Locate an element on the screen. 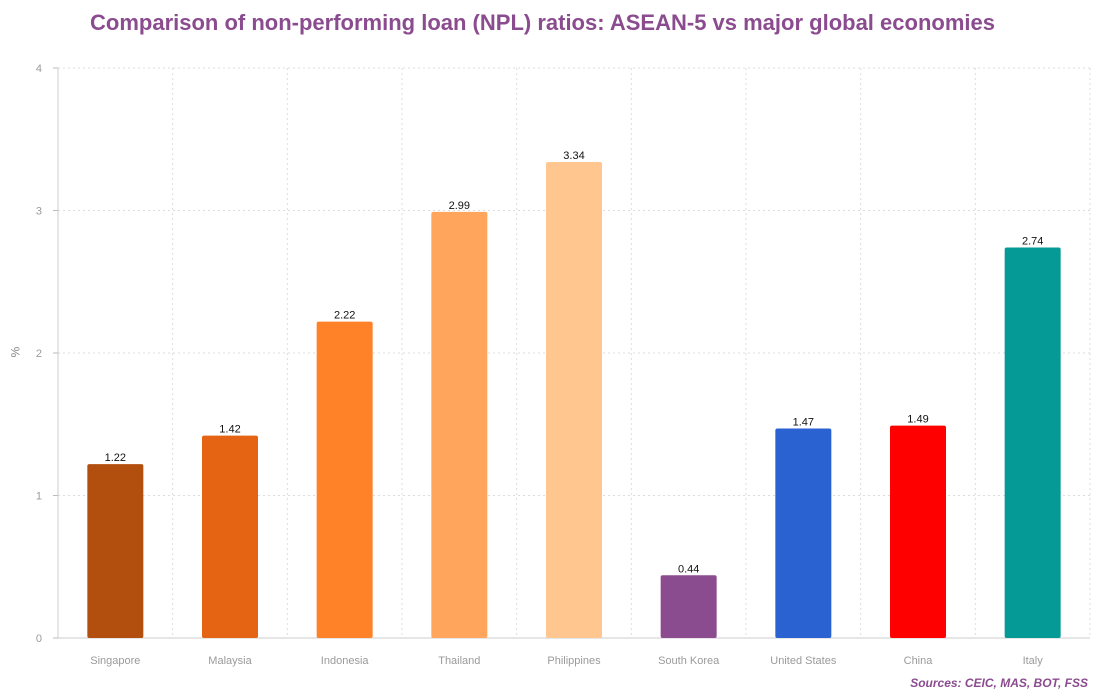 The height and width of the screenshot is (700, 1100). bar-singapore is located at coordinates (115, 551).